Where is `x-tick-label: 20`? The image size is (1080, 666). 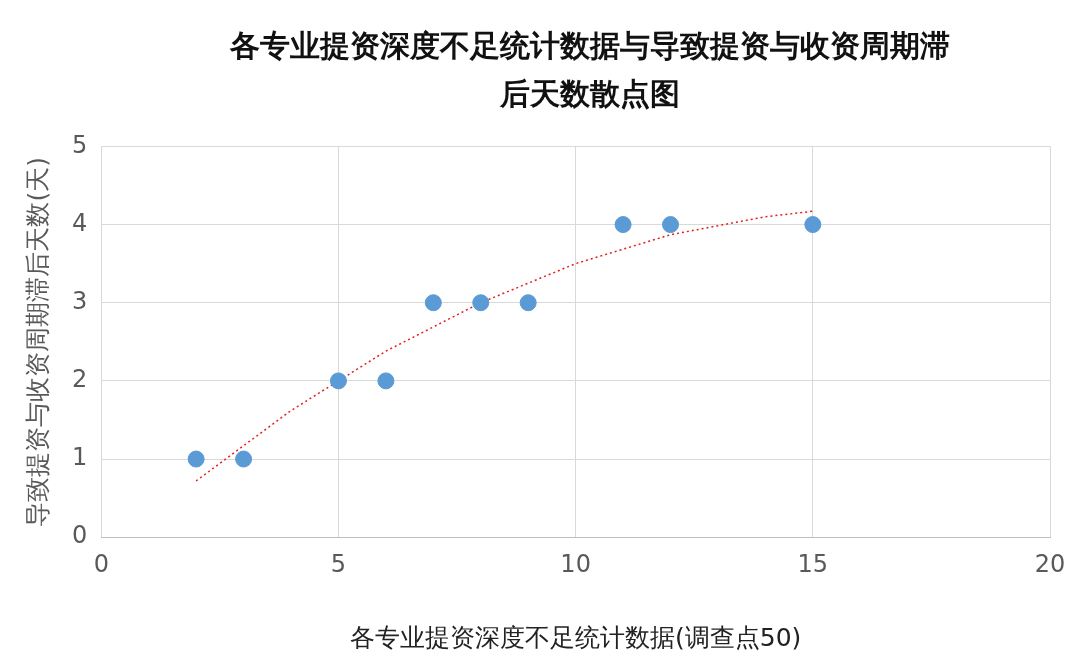 x-tick-label: 20 is located at coordinates (1050, 563).